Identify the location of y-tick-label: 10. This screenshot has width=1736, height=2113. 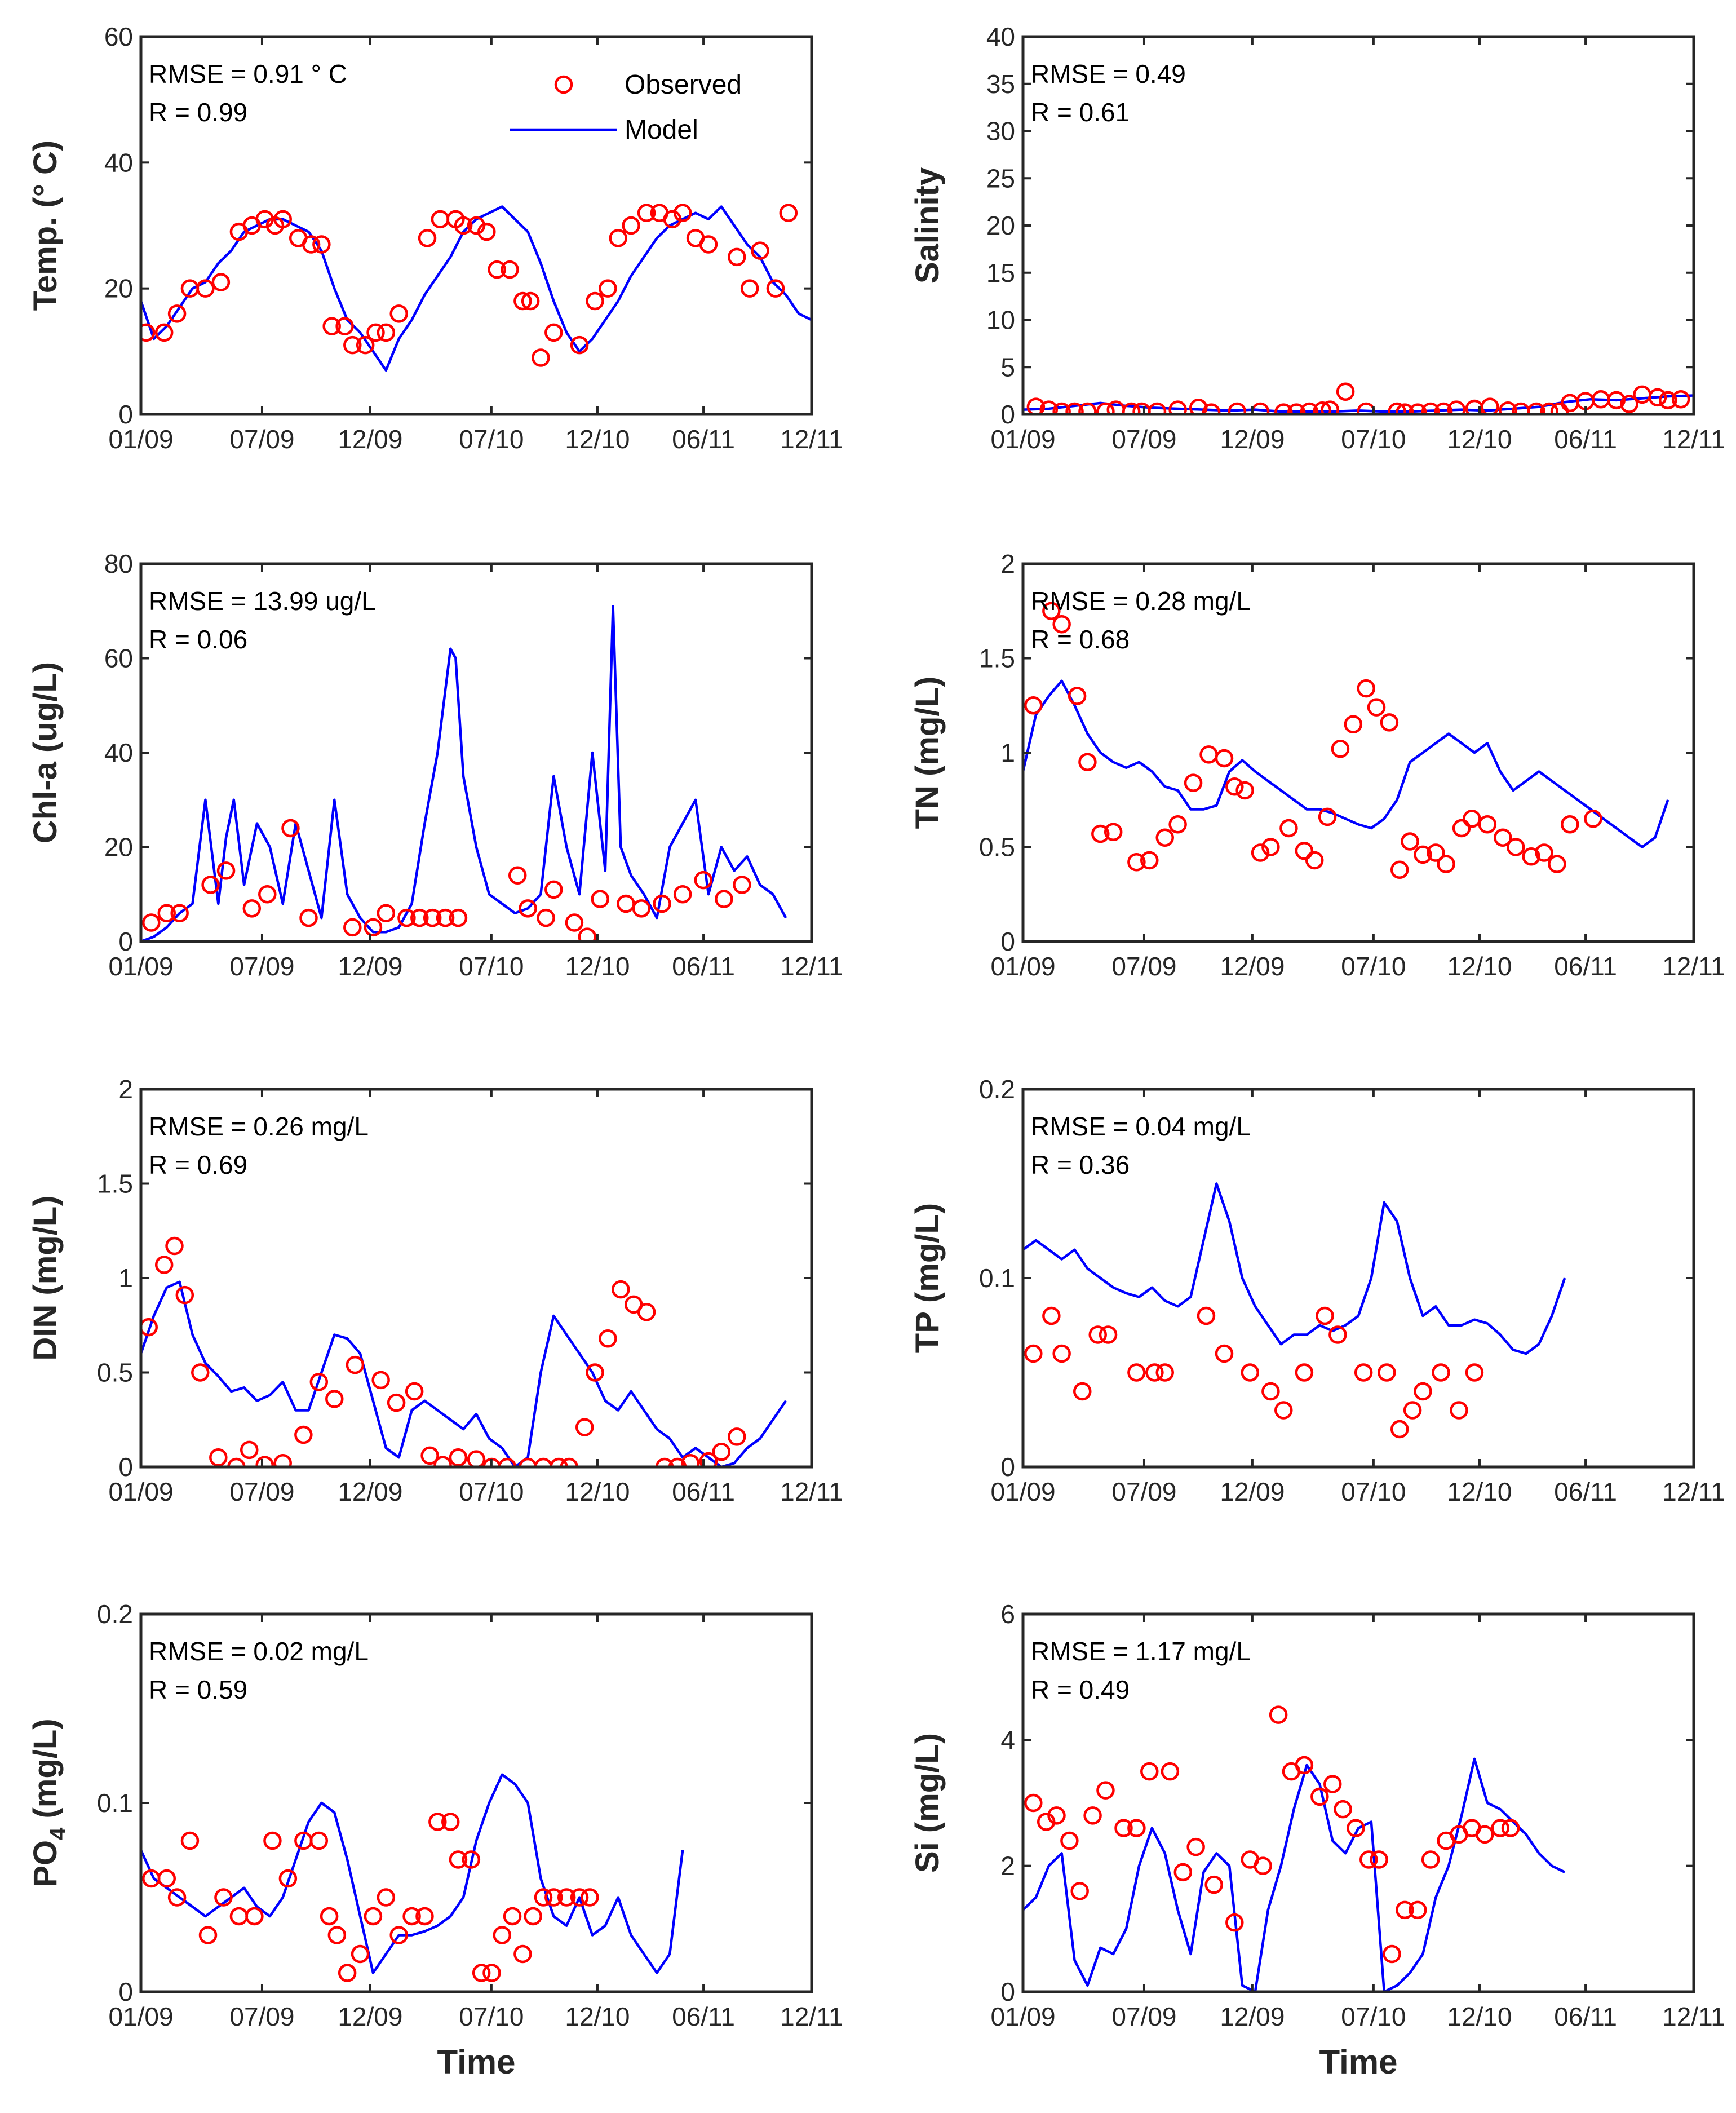
(1000, 320).